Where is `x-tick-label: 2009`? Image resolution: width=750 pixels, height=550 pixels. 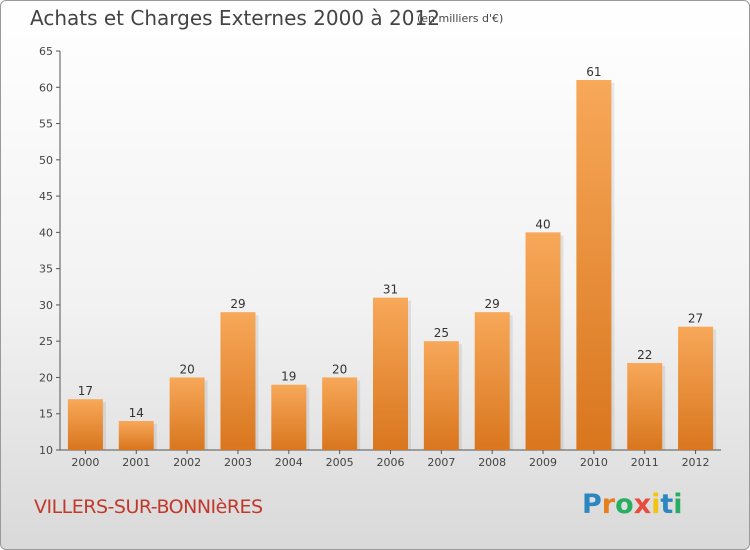
x-tick-label: 2009 is located at coordinates (543, 462).